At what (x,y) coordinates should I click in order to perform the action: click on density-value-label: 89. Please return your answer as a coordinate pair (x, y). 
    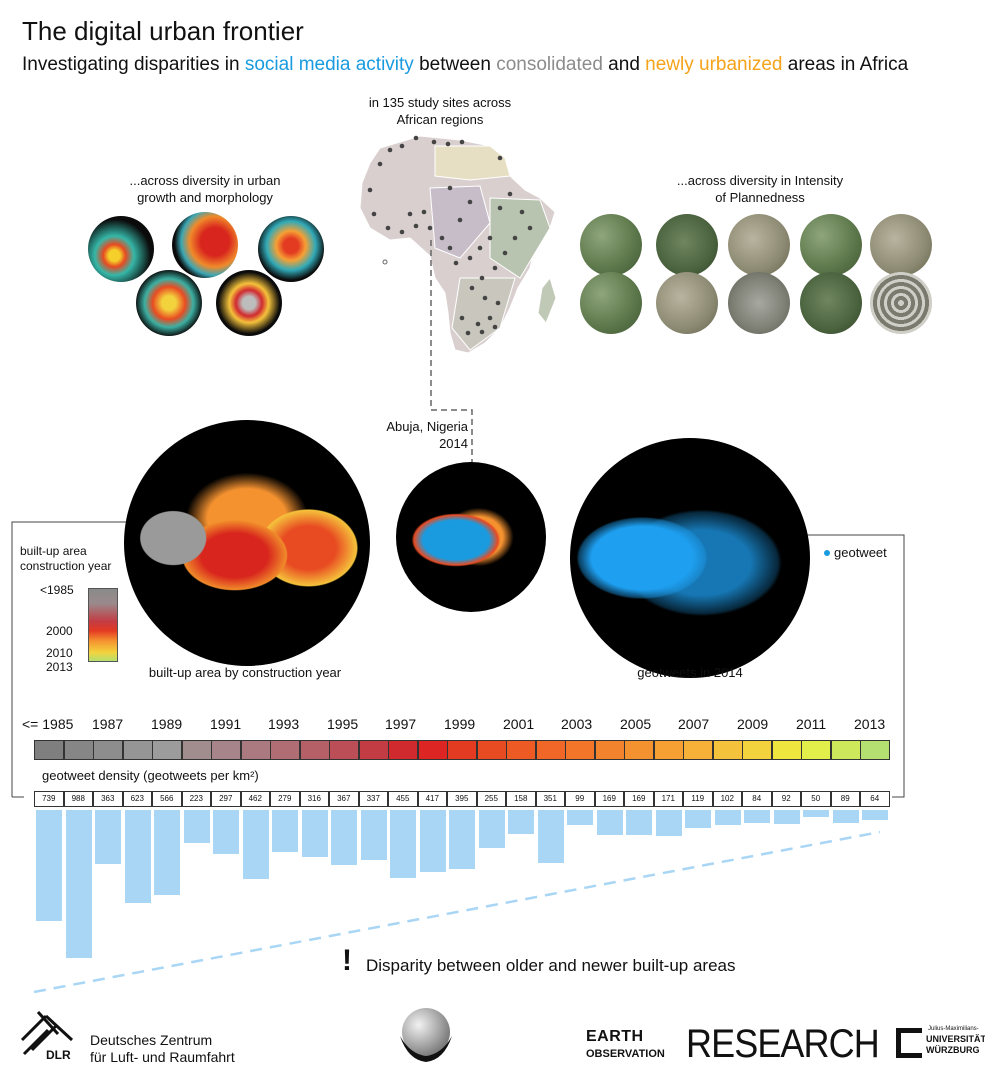
    Looking at the image, I should click on (845, 799).